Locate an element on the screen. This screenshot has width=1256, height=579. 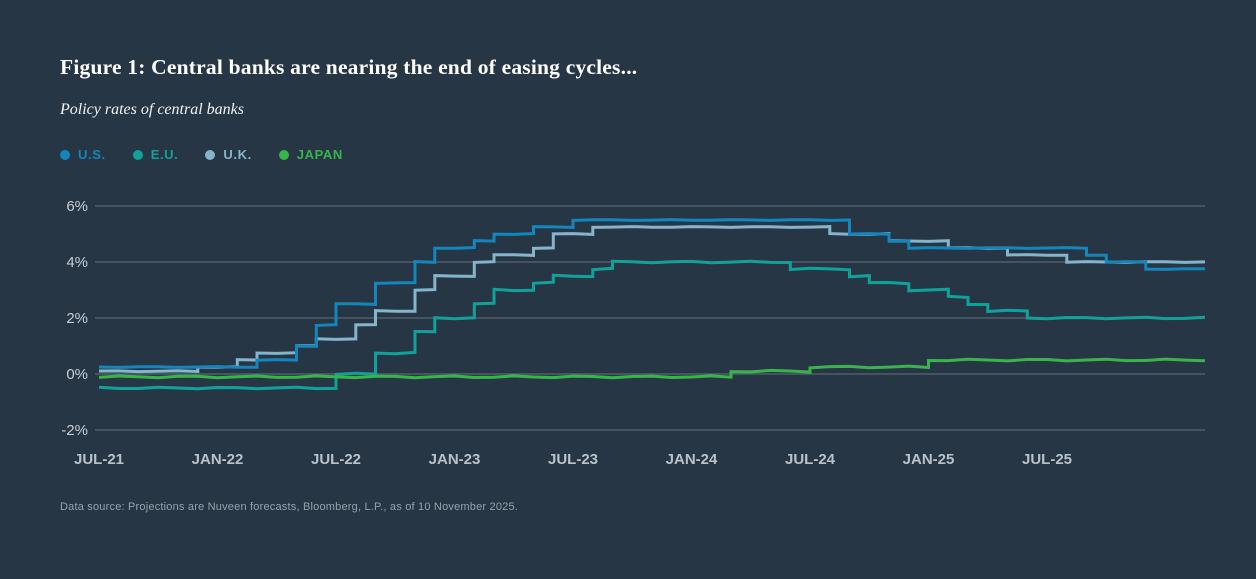
y-tick-label: 4% is located at coordinates (77, 262).